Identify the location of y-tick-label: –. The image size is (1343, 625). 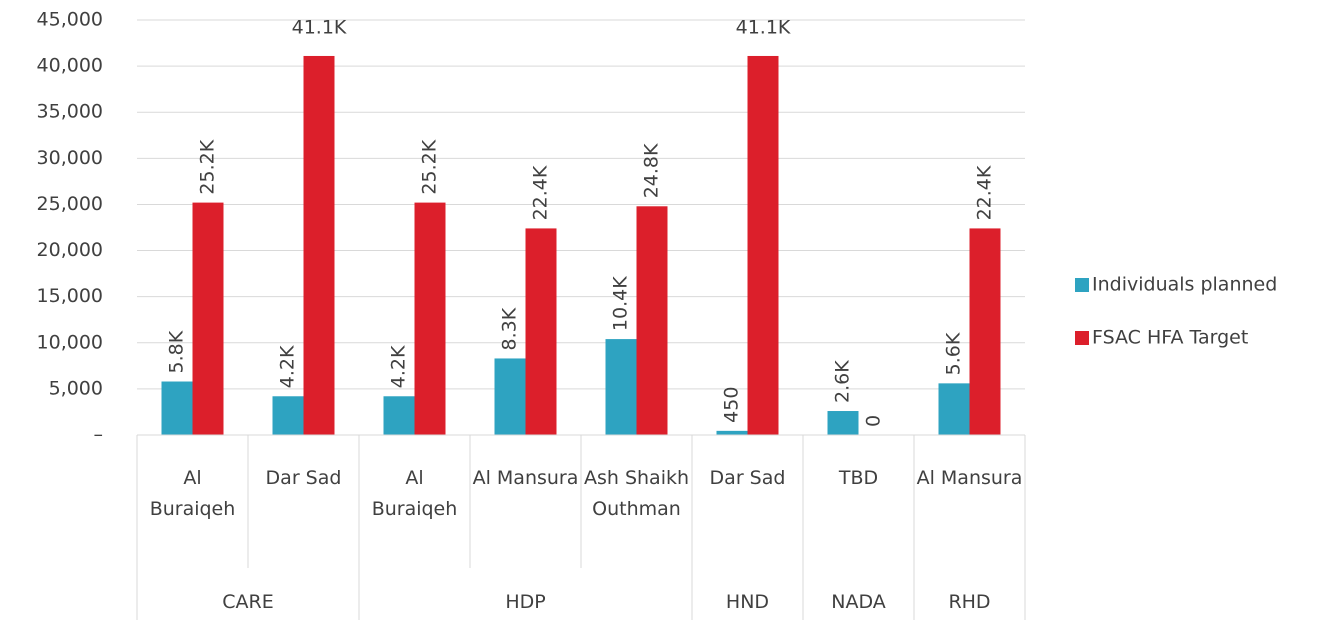
(99, 435).